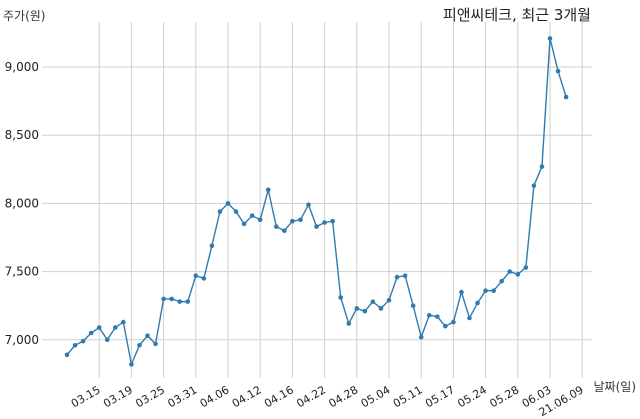 The width and height of the screenshot is (640, 419). I want to click on x-tick-label: 04.22, so click(311, 396).